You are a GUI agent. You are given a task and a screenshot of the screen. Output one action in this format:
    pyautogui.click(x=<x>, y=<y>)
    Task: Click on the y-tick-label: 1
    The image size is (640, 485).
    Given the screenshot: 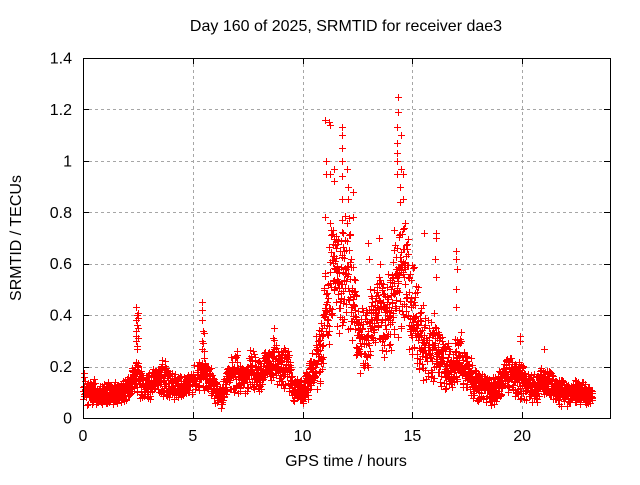 What is the action you would take?
    pyautogui.click(x=67, y=161)
    